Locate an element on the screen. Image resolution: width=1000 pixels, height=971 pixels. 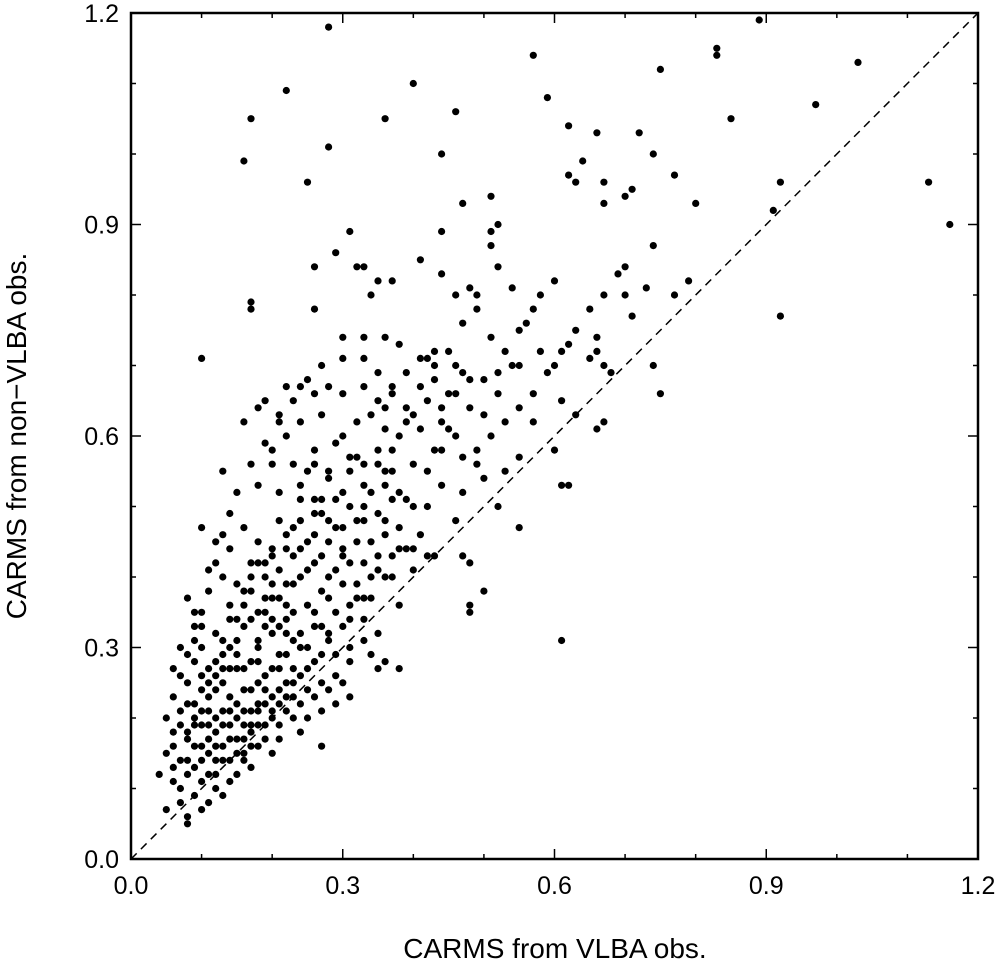
y-tick-label: 1.2 is located at coordinates (101, 14).